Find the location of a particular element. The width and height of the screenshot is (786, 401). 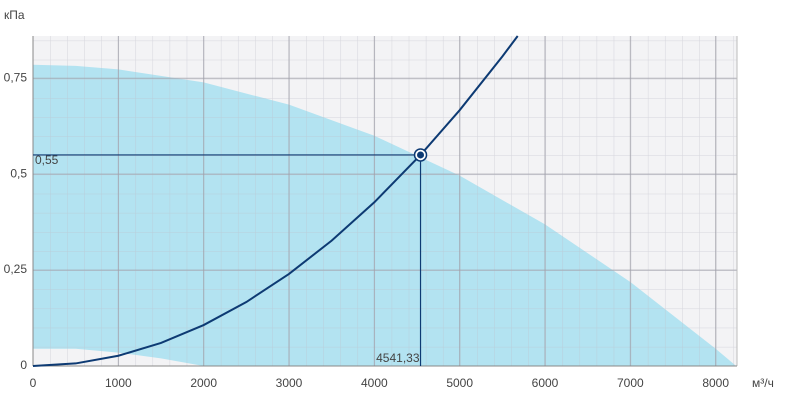

x-tick-label: 2000 is located at coordinates (203, 383).